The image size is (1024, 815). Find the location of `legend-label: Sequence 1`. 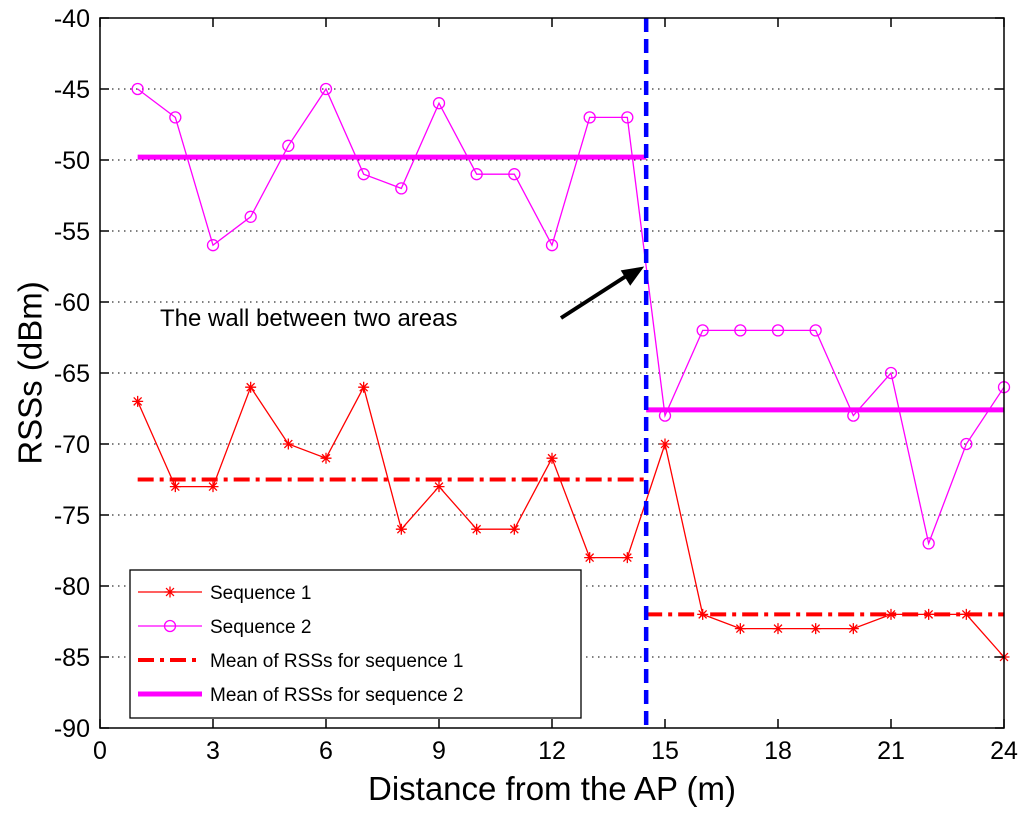

legend-label: Sequence 1 is located at coordinates (260, 593).